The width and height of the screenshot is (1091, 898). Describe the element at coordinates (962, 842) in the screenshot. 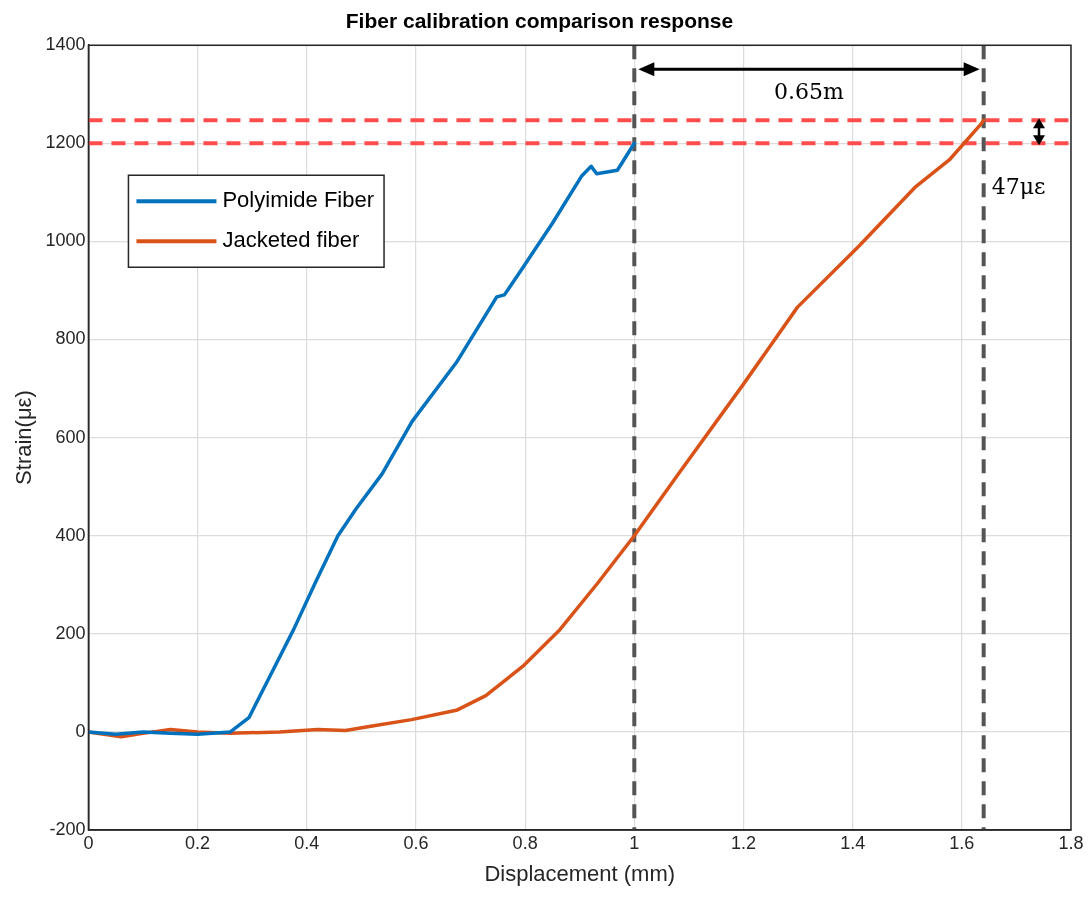

I see `x-tick-label: 1.6` at that location.